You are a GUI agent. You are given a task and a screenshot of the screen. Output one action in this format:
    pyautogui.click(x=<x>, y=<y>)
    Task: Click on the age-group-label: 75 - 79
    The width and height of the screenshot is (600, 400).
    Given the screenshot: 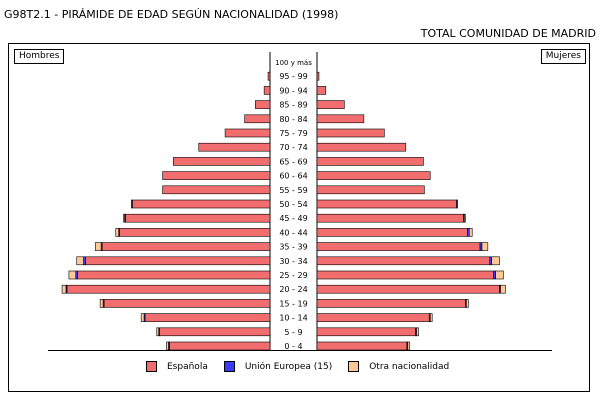 What is the action you would take?
    pyautogui.click(x=293, y=133)
    